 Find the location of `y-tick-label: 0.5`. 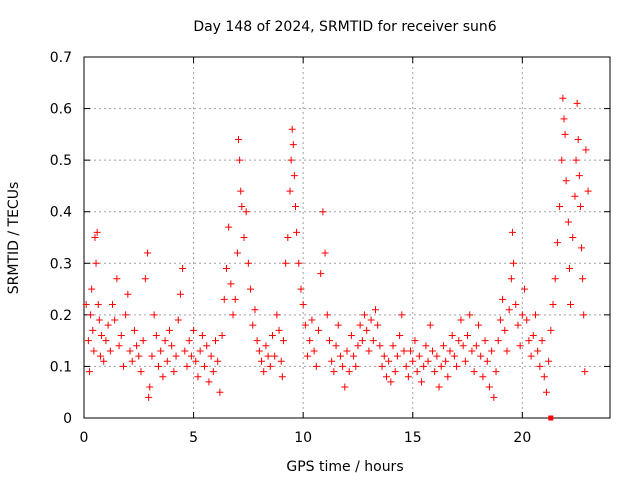

y-tick-label: 0.5 is located at coordinates (61, 161).